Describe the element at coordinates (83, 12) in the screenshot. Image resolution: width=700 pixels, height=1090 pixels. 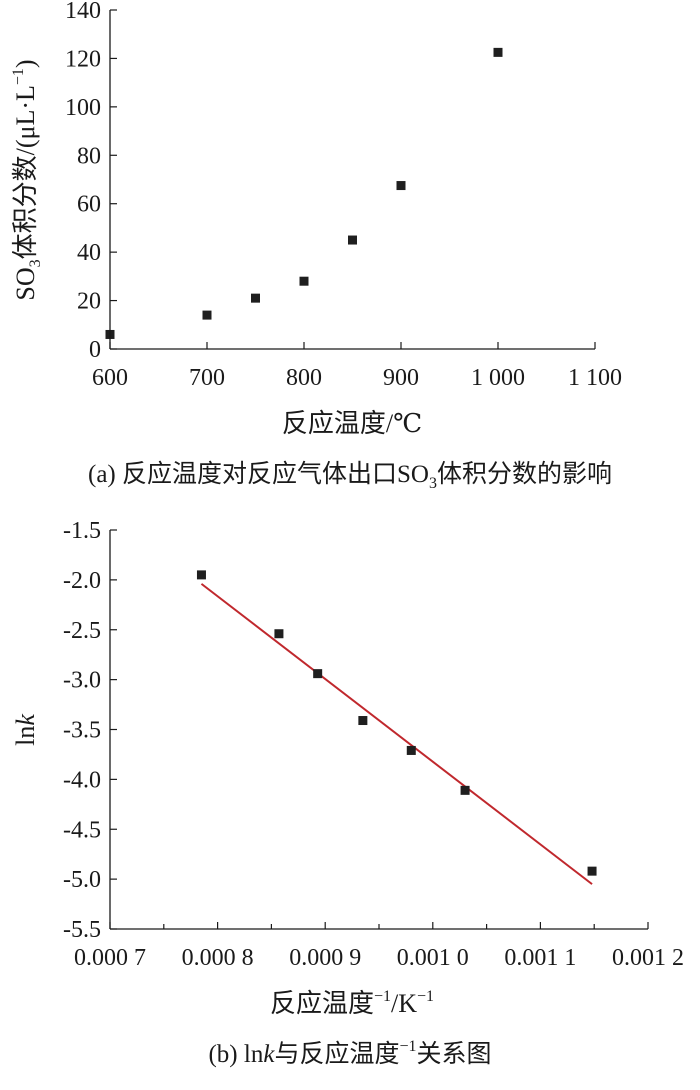
I see `y-tick-label: 140` at that location.